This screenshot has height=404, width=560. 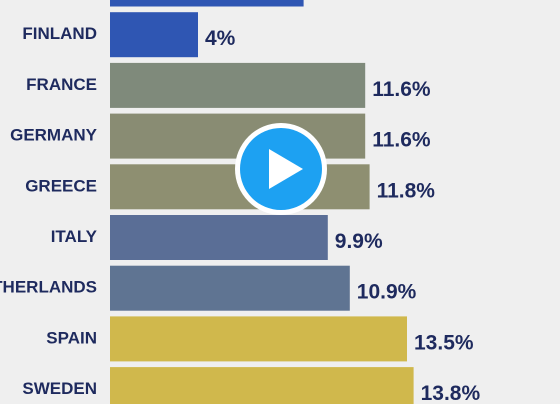 I want to click on value-label: 10.9%, so click(x=387, y=292).